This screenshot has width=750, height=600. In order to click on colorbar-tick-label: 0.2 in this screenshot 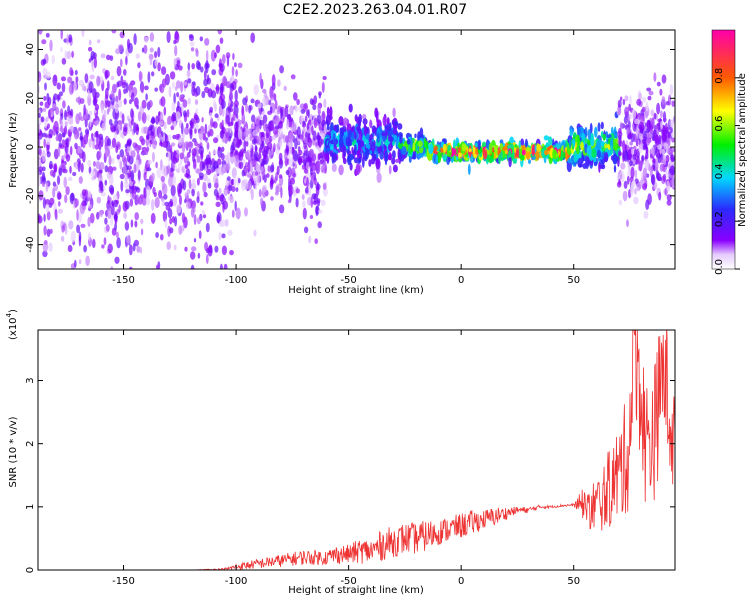, I will do `click(719, 219)`.